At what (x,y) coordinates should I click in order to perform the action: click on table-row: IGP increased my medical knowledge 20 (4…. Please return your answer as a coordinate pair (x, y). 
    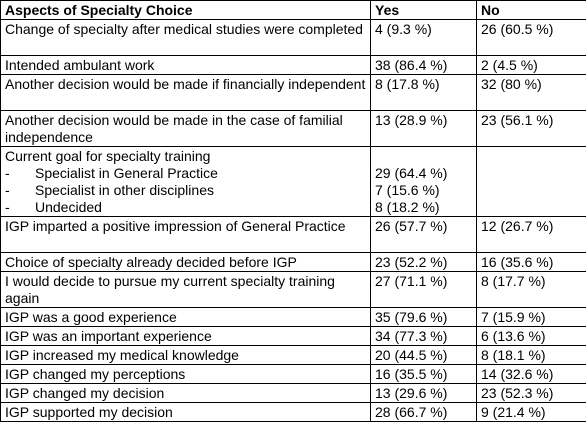
    Looking at the image, I should click on (293, 355).